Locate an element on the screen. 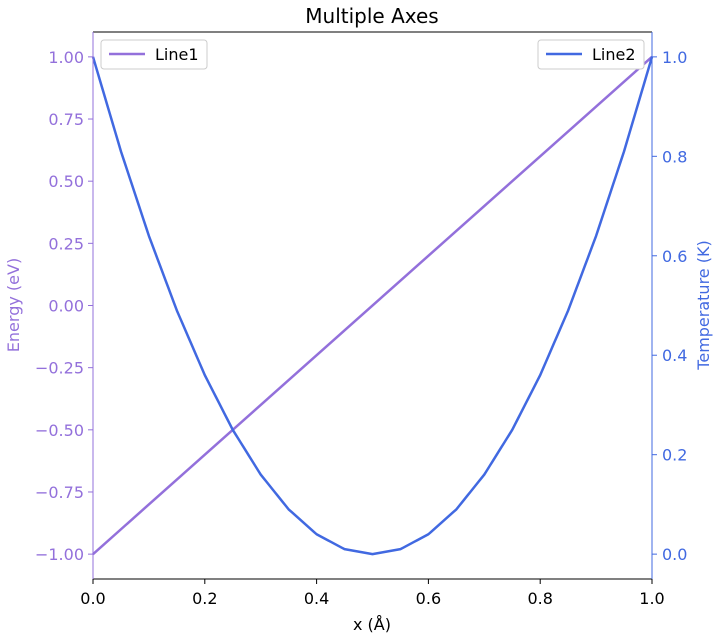  right-axis-label: Temperature (K) is located at coordinates (703, 305).